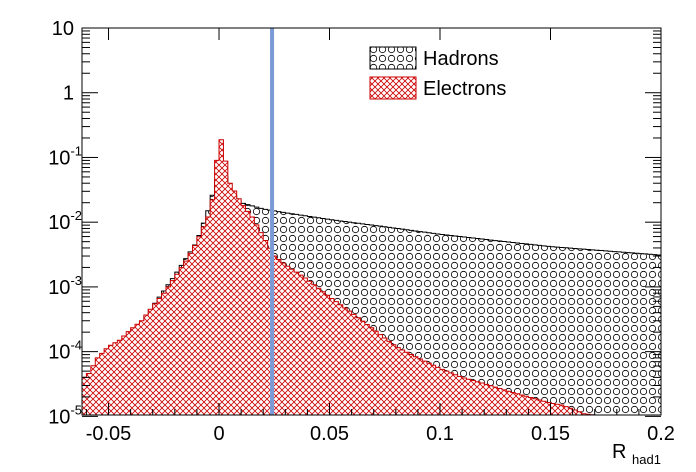 This screenshot has width=696, height=472. What do you see at coordinates (661, 434) in the screenshot?
I see `x-tick-label: 0.2` at bounding box center [661, 434].